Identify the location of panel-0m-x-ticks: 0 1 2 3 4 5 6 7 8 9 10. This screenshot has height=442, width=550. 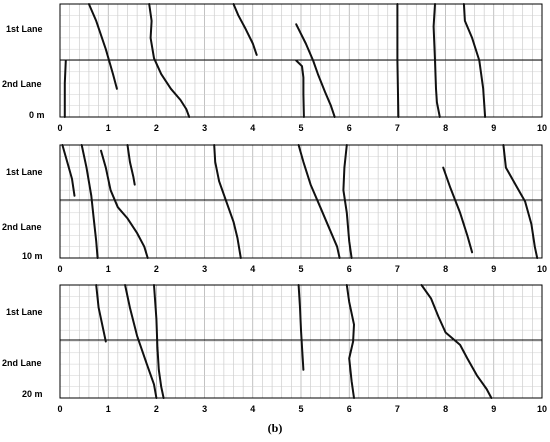
(302, 128).